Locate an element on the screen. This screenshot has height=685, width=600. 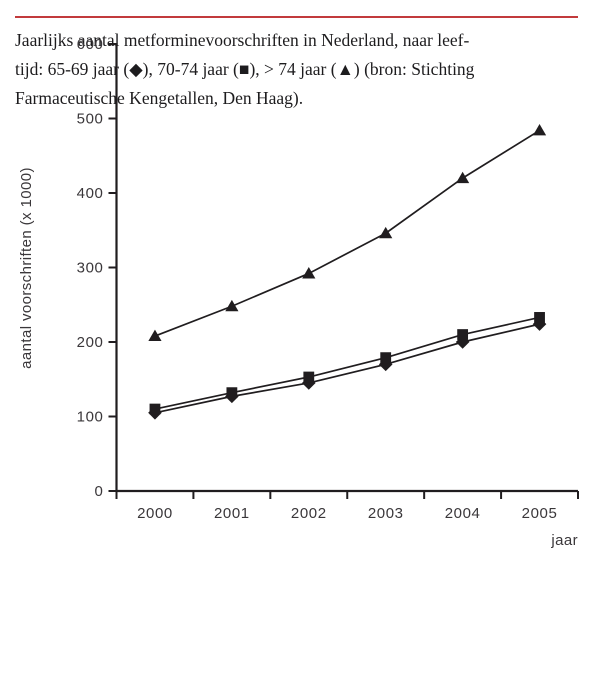
caption-divider is located at coordinates (296, 17).